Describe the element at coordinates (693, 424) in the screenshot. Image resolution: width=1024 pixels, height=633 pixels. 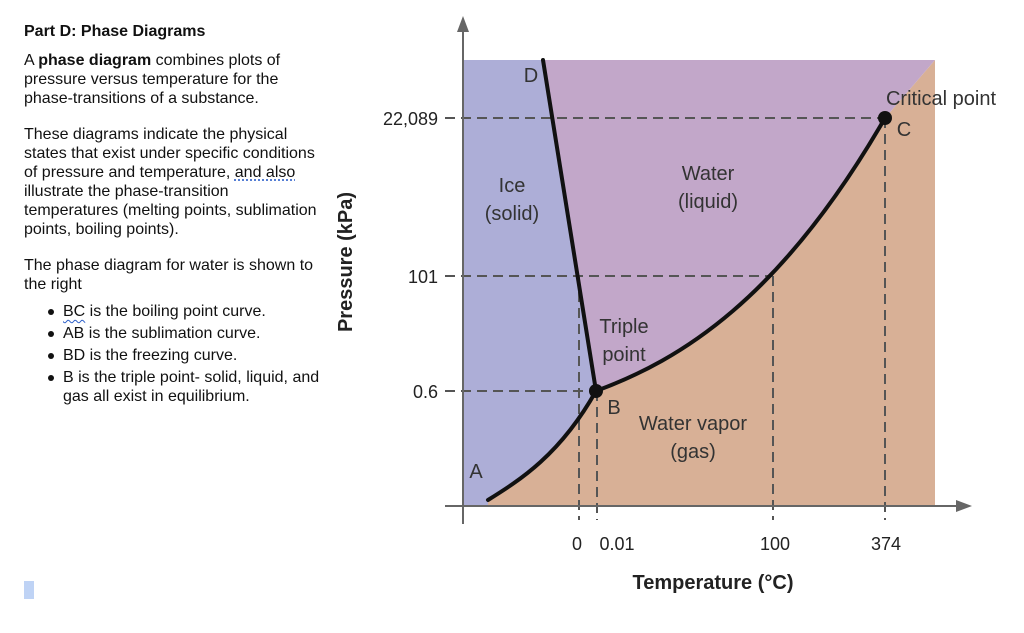
I see `vapor-label: Water vapor` at that location.